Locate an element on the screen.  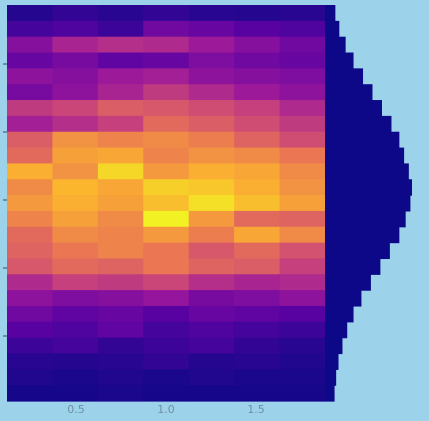
x-tick-label: 1.5 is located at coordinates (256, 409).